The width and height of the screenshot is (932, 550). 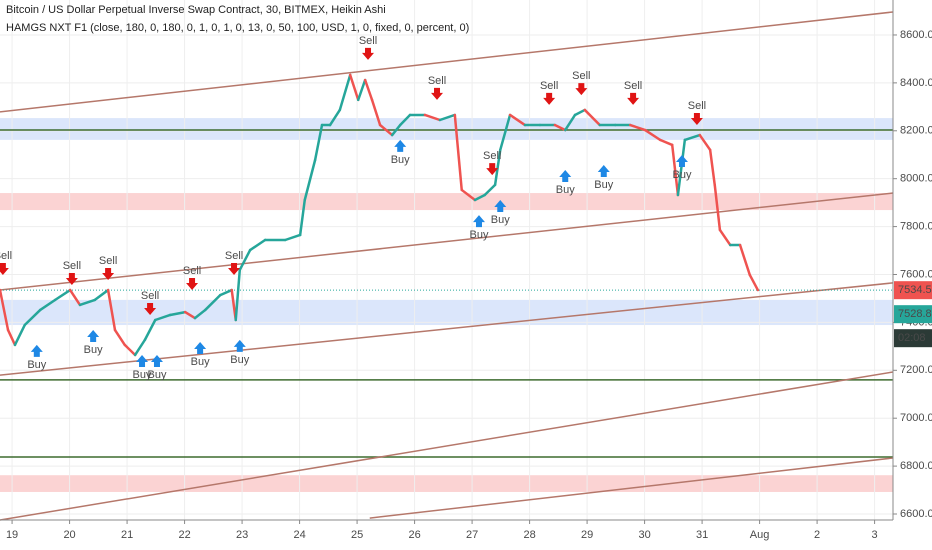 I want to click on y-tick-label: 7200.0, so click(x=916, y=370).